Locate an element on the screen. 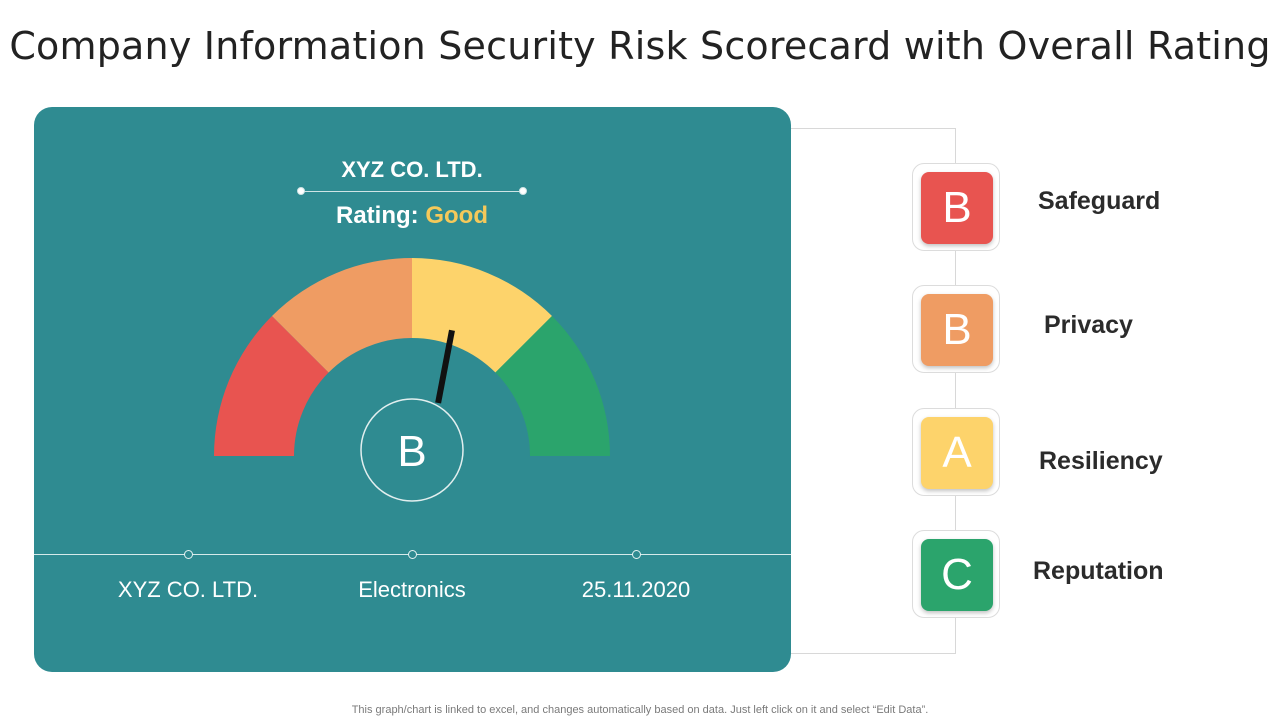 This screenshot has height=720, width=1280. grade-card-privacy: B is located at coordinates (956, 329).